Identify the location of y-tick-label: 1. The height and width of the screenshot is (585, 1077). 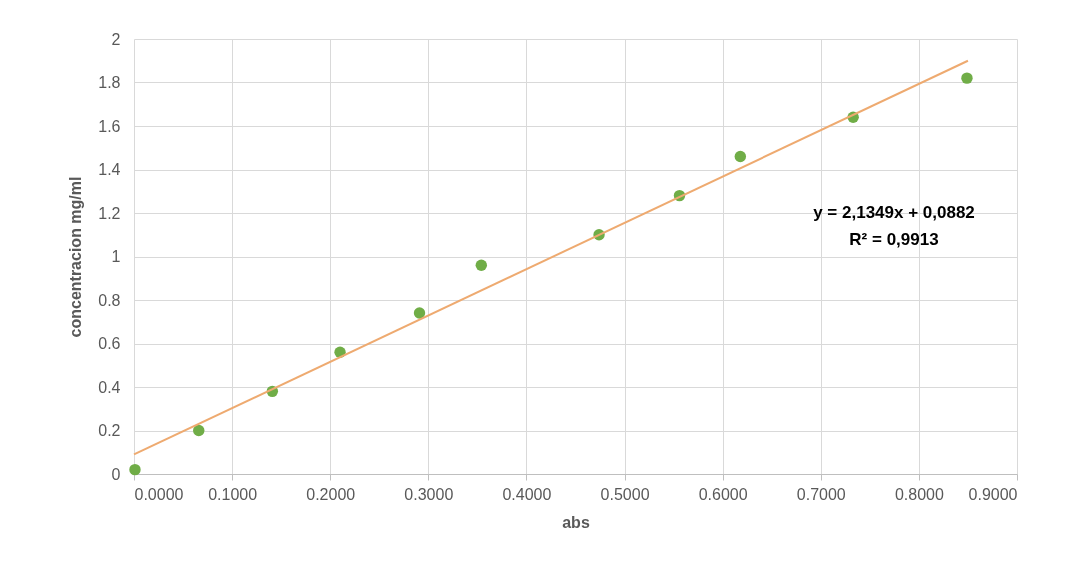
(116, 256).